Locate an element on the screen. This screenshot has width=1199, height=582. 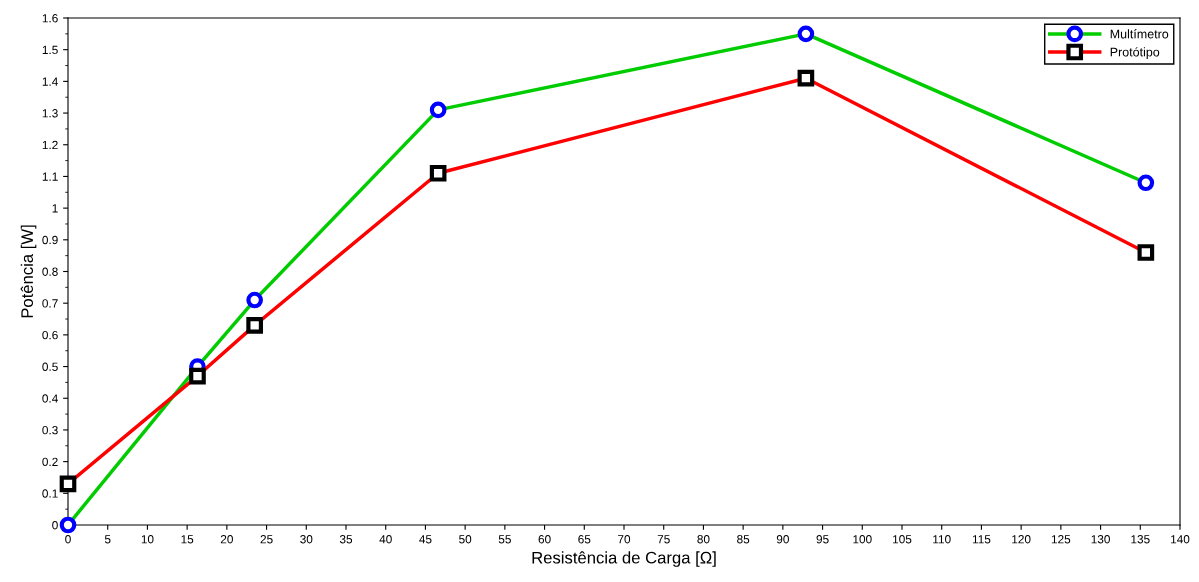
y-tick-label: 0.7 is located at coordinates (50, 303).